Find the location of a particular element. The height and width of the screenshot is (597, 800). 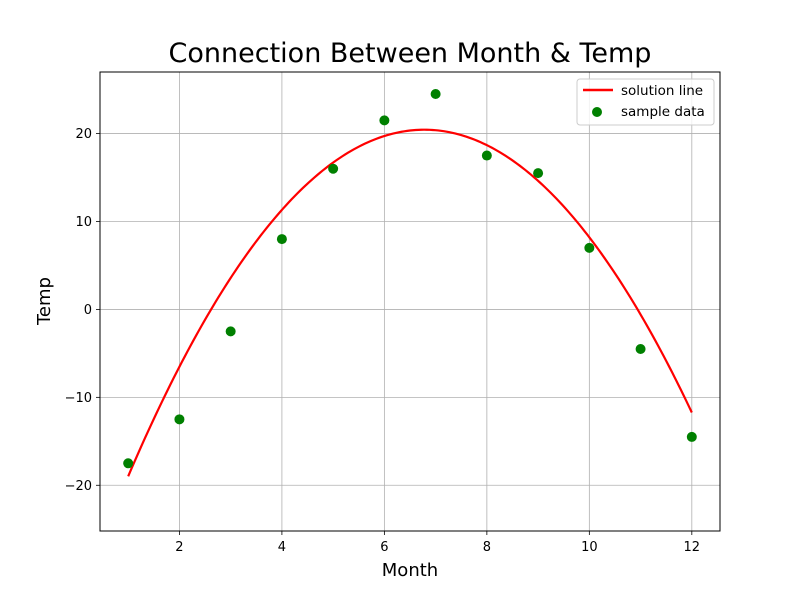

x-tick-label: 10 is located at coordinates (589, 547).